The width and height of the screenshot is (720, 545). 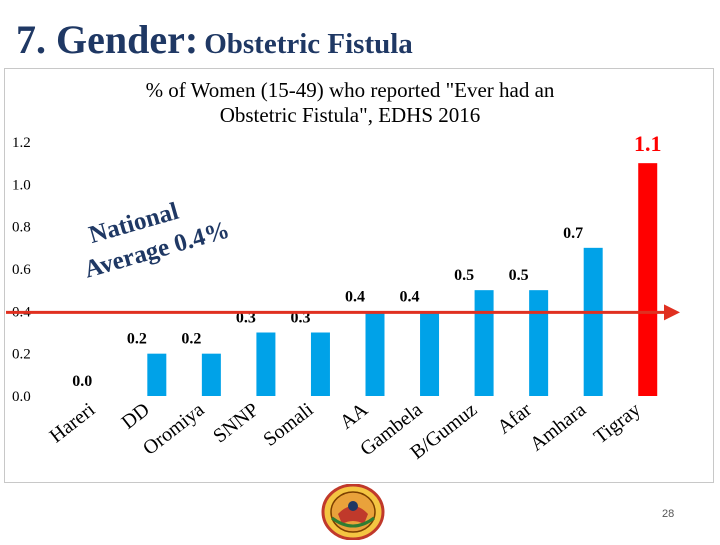 What do you see at coordinates (21, 143) in the screenshot?
I see `y-tick-label: 1.2` at bounding box center [21, 143].